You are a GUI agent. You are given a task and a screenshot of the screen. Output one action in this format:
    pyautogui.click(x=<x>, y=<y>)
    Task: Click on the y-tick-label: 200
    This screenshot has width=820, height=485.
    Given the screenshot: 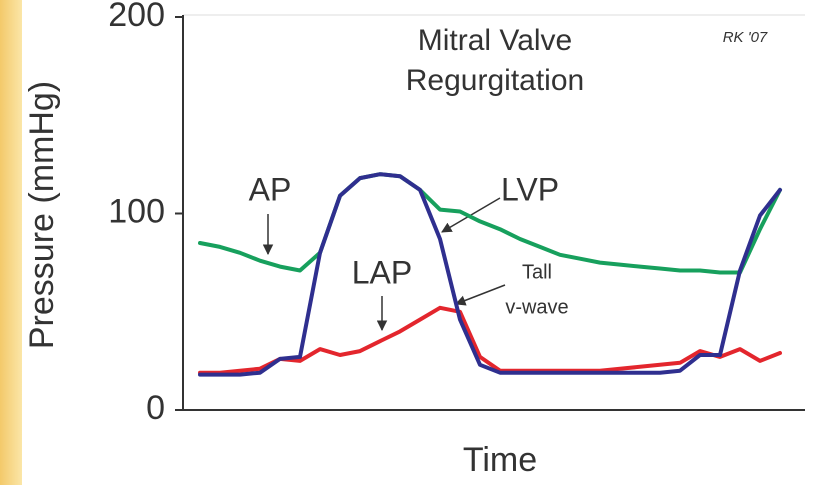 What is the action you would take?
    pyautogui.click(x=136, y=17)
    